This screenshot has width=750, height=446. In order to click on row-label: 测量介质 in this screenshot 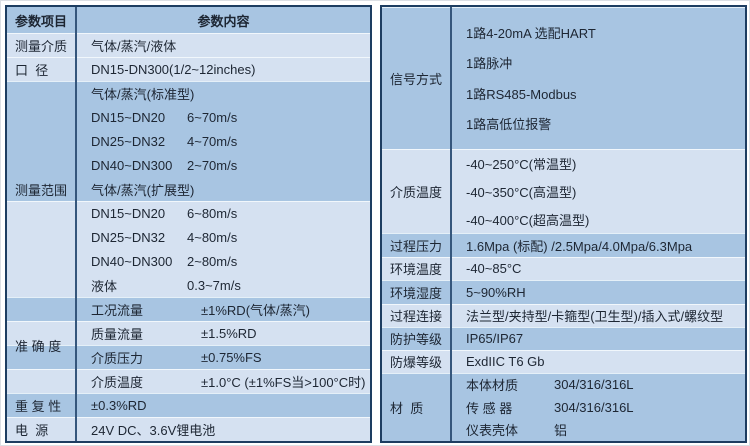, I will do `click(41, 46)`.